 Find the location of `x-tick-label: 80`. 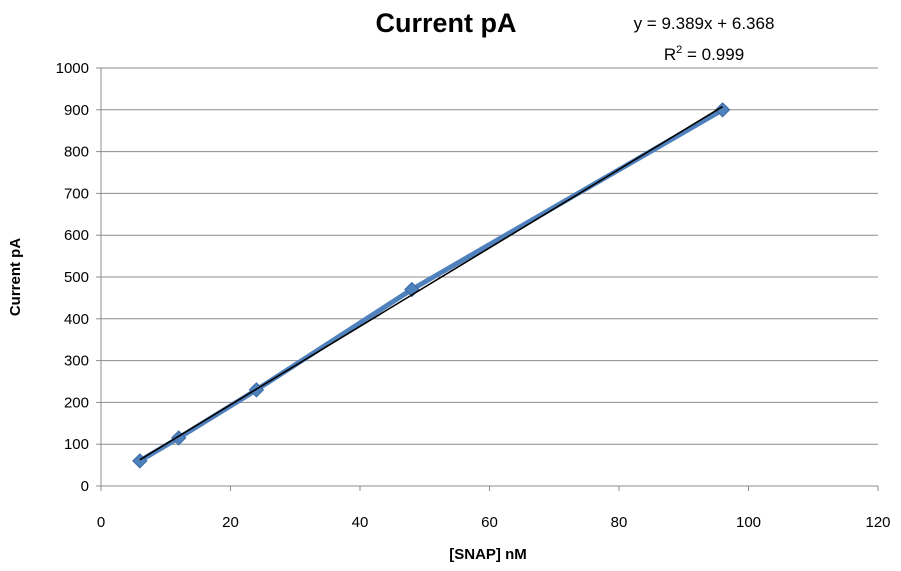

x-tick-label: 80 is located at coordinates (619, 522).